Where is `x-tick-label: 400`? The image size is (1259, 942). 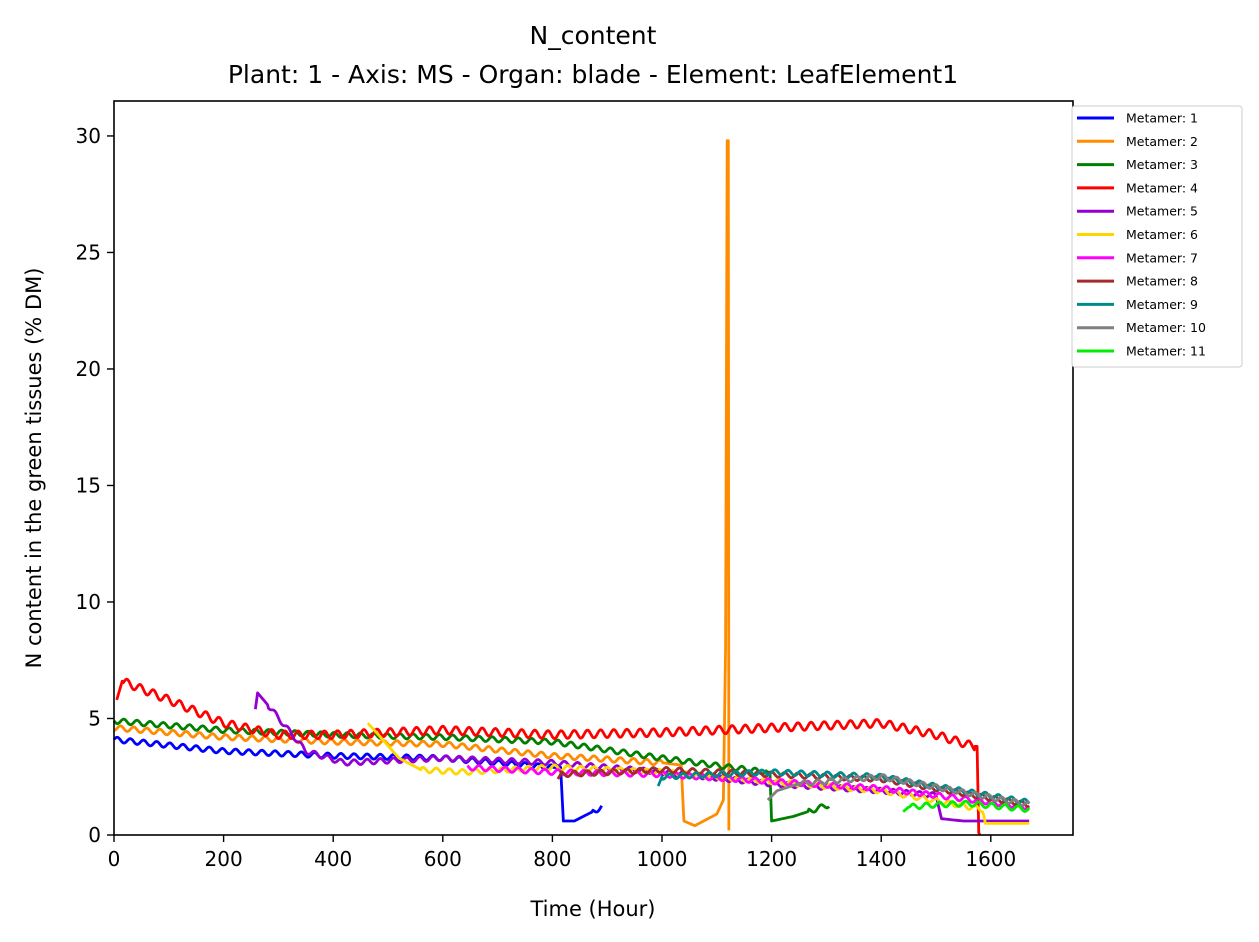 x-tick-label: 400 is located at coordinates (333, 859).